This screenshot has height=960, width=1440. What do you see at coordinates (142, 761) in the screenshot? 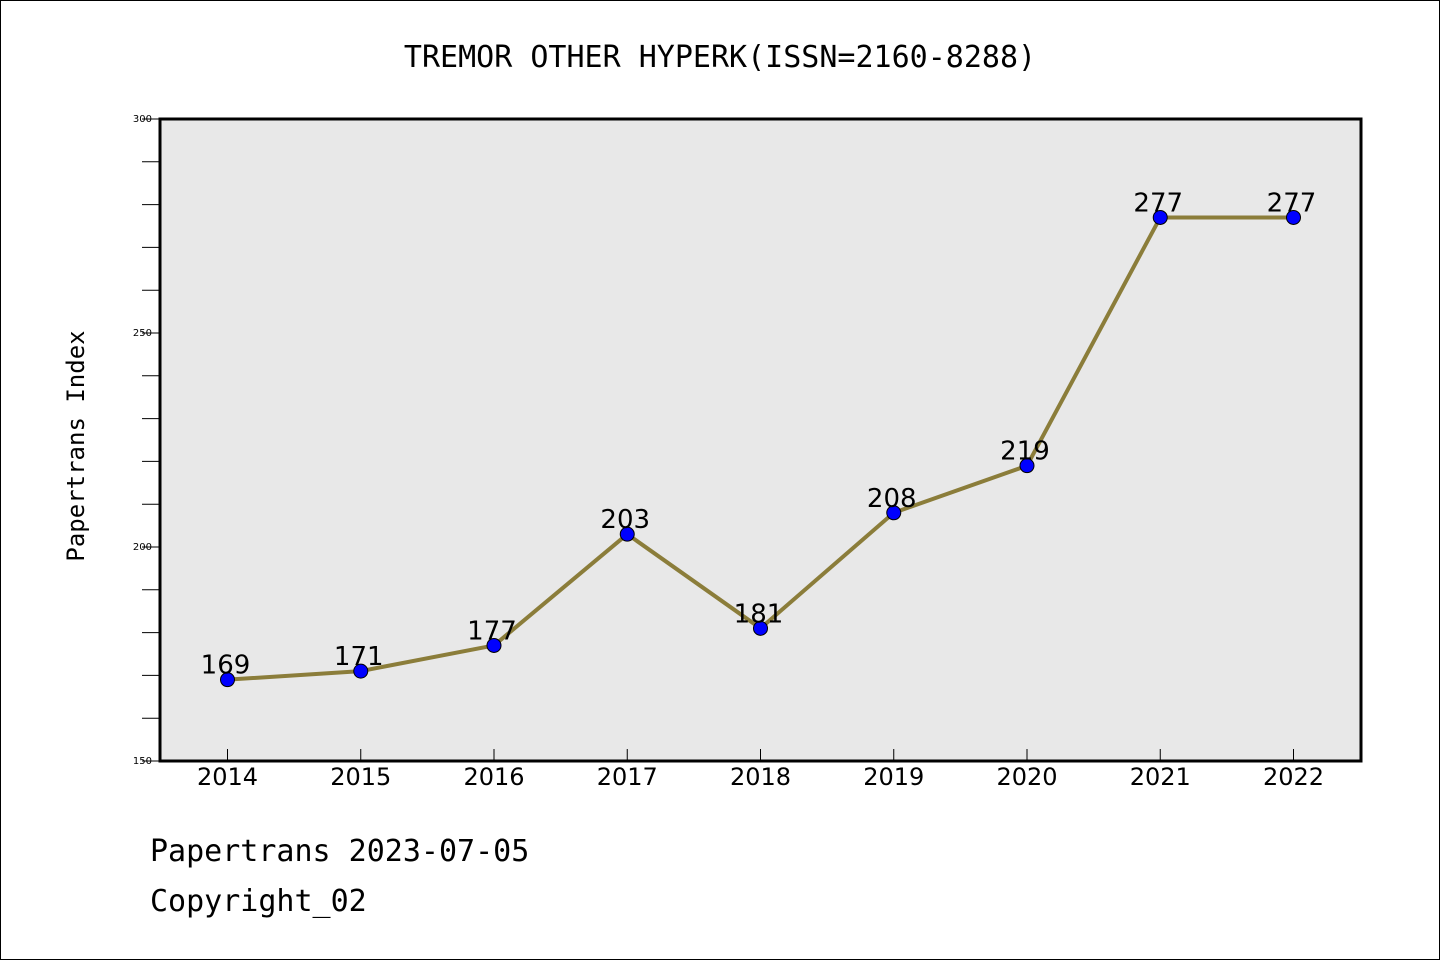
I see `y-tick-label: 150` at bounding box center [142, 761].